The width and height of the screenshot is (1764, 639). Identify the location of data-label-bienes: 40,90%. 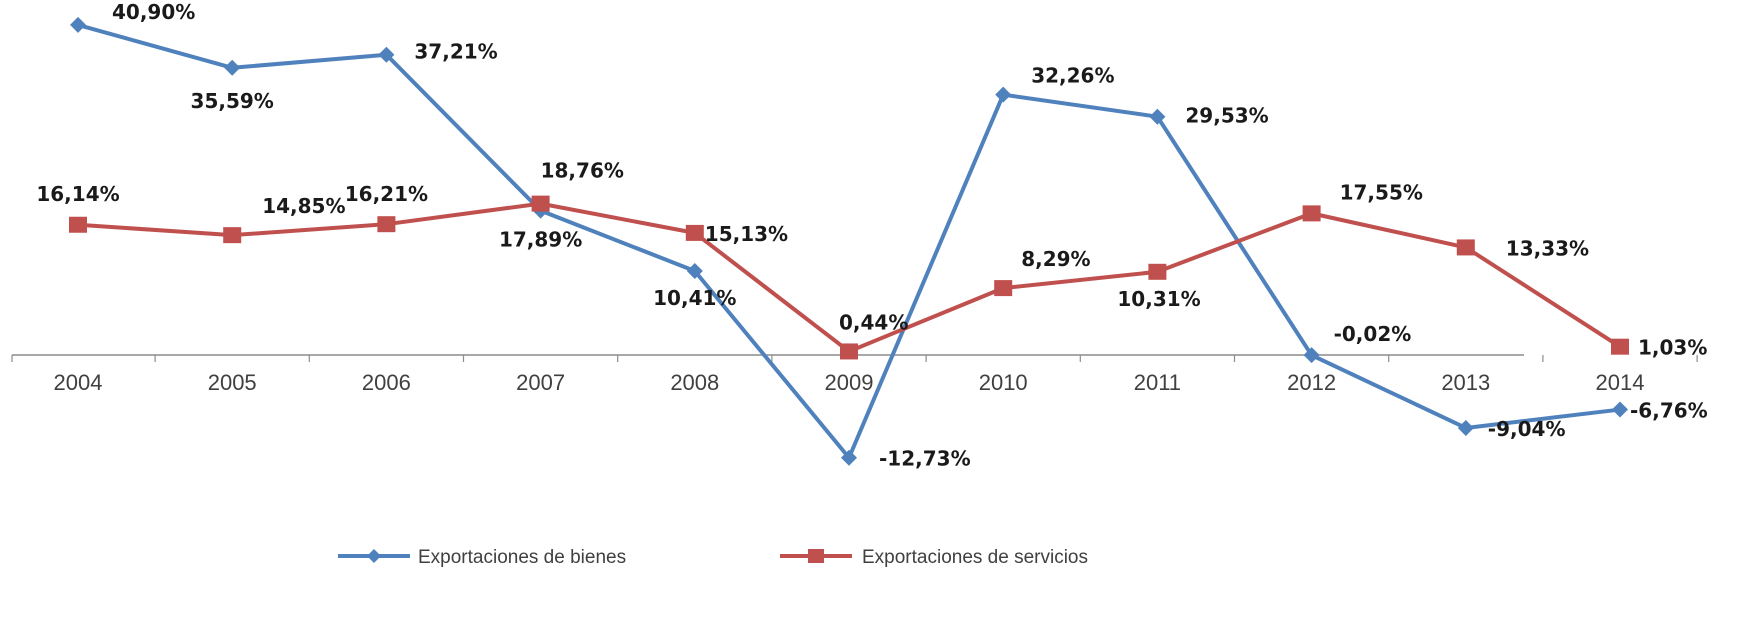
(153, 12).